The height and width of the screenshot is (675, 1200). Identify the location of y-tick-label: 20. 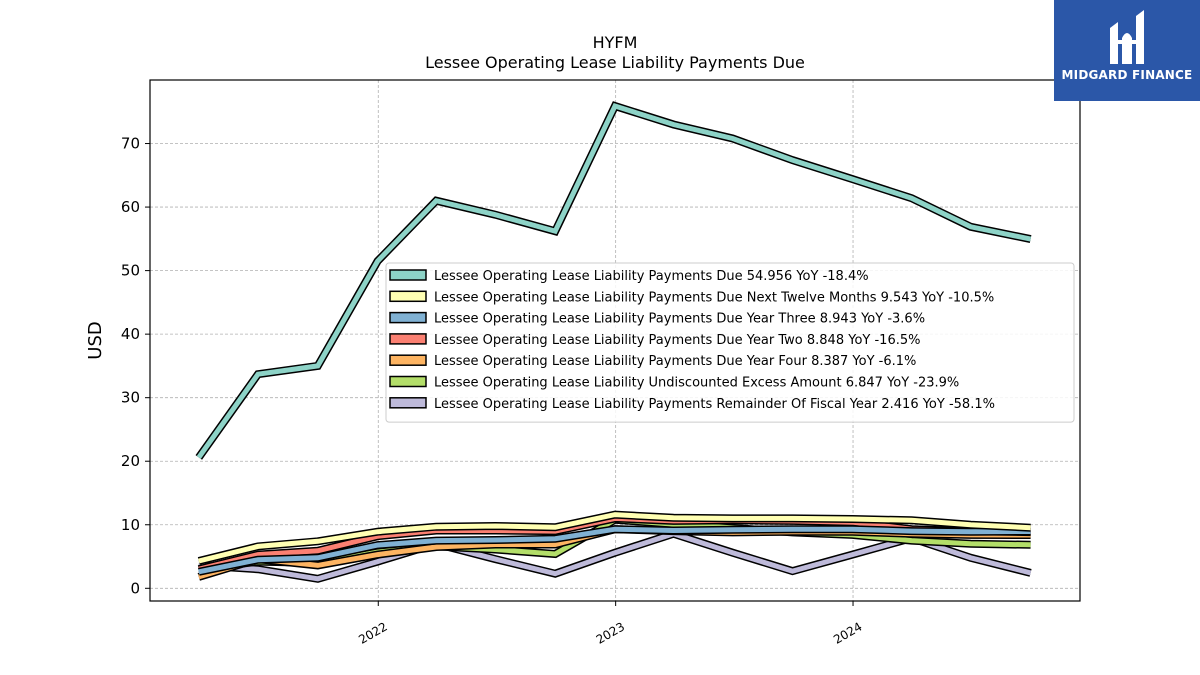
(130, 461).